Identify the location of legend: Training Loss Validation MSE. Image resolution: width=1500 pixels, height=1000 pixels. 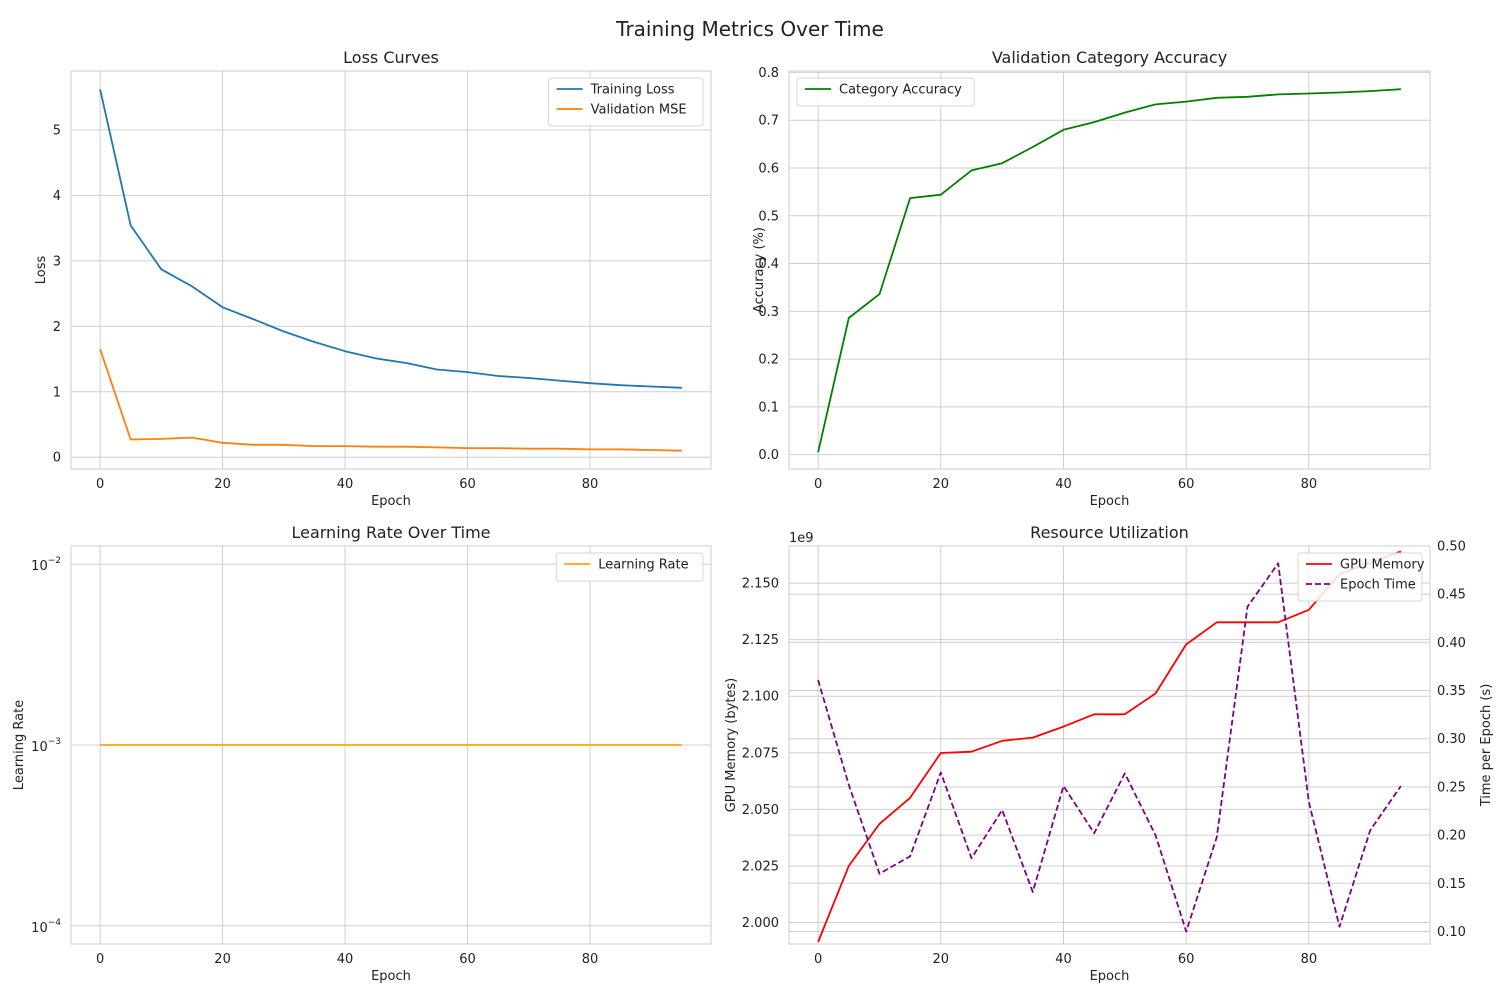
(626, 102).